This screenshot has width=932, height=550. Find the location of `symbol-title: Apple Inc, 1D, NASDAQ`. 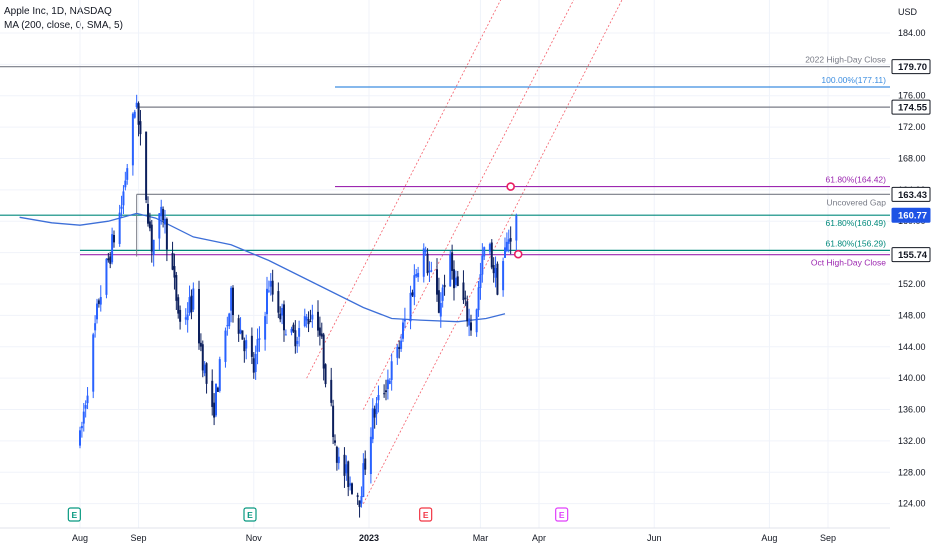

symbol-title: Apple Inc, 1D, NASDAQ is located at coordinates (58, 11).